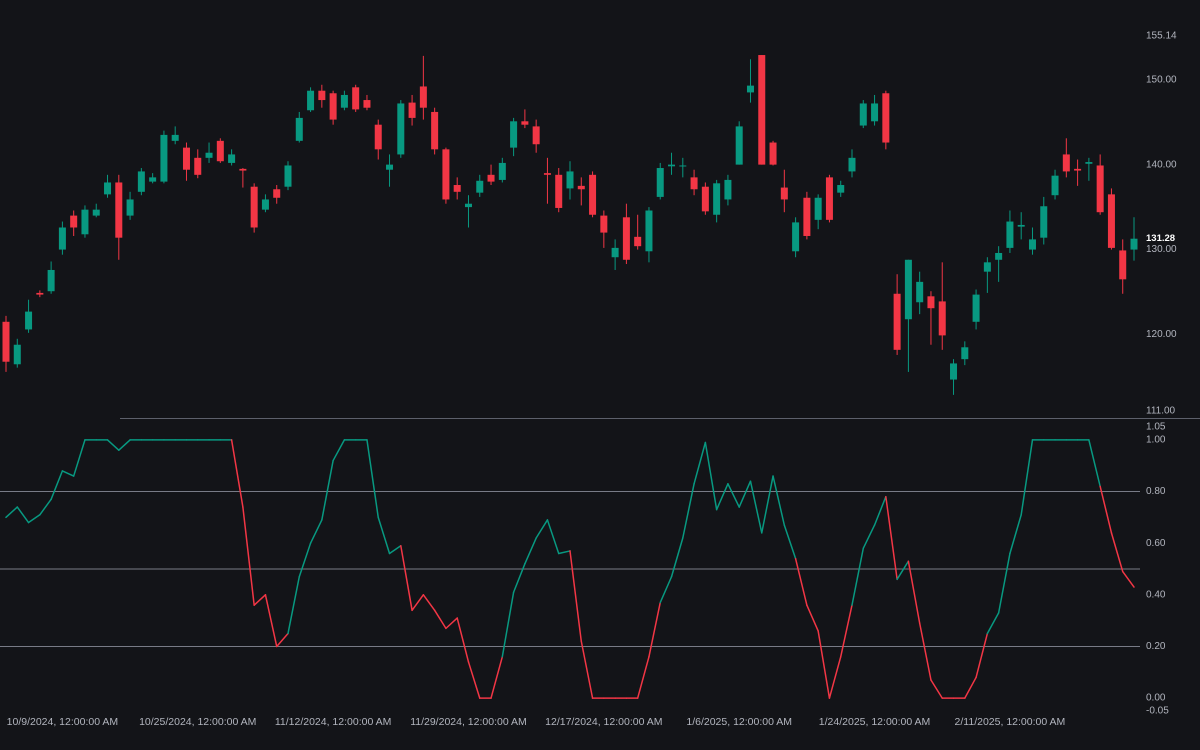  I want to click on y-tick-label: 0.60, so click(1156, 543).